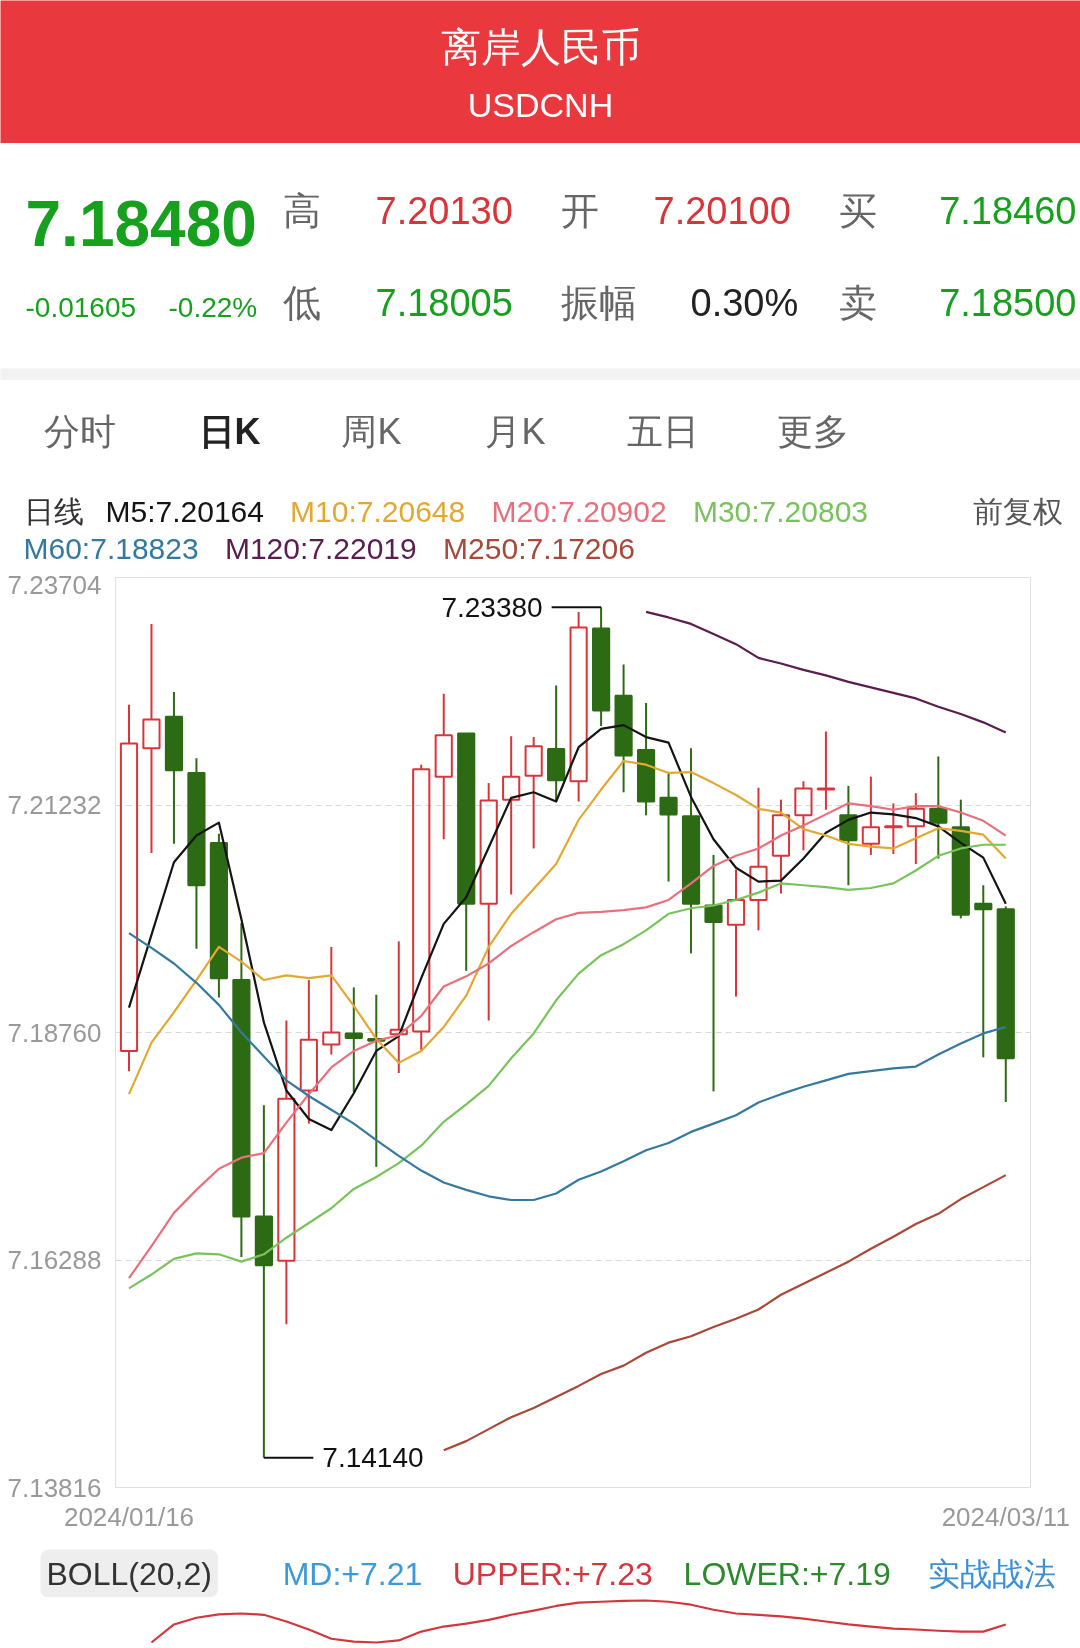 The height and width of the screenshot is (1648, 1080). What do you see at coordinates (373, 1458) in the screenshot?
I see `annotation: 7.14140` at bounding box center [373, 1458].